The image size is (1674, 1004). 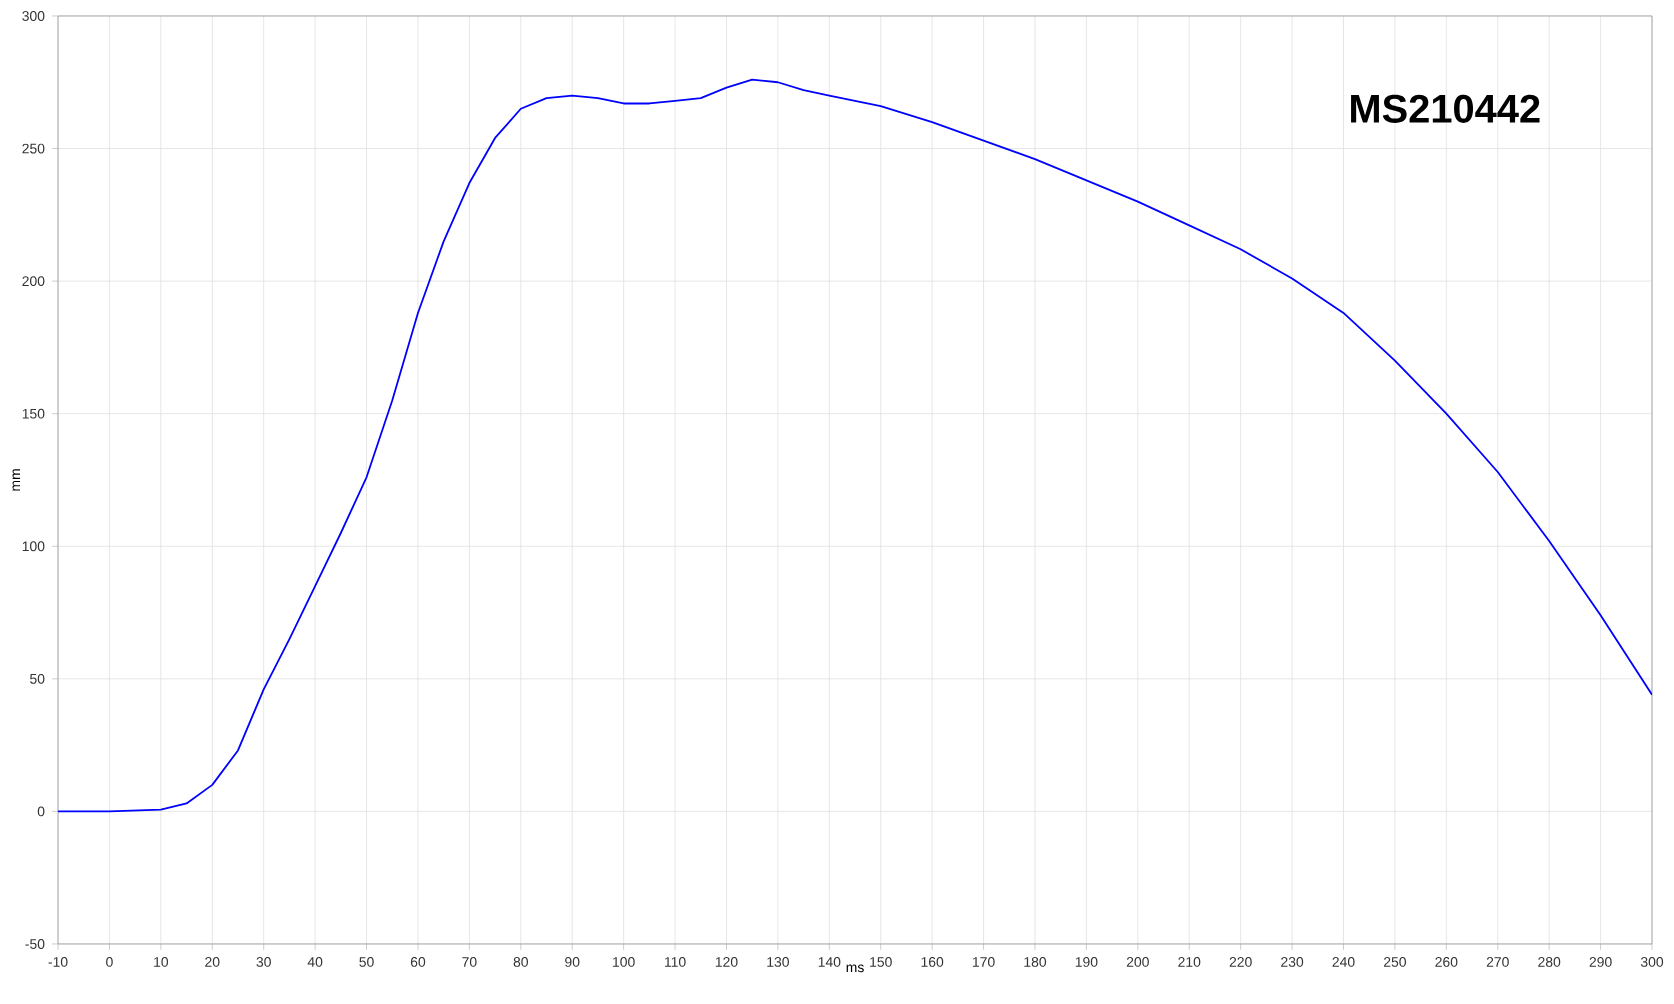 I want to click on annotation: MS210442, so click(x=1445, y=108).